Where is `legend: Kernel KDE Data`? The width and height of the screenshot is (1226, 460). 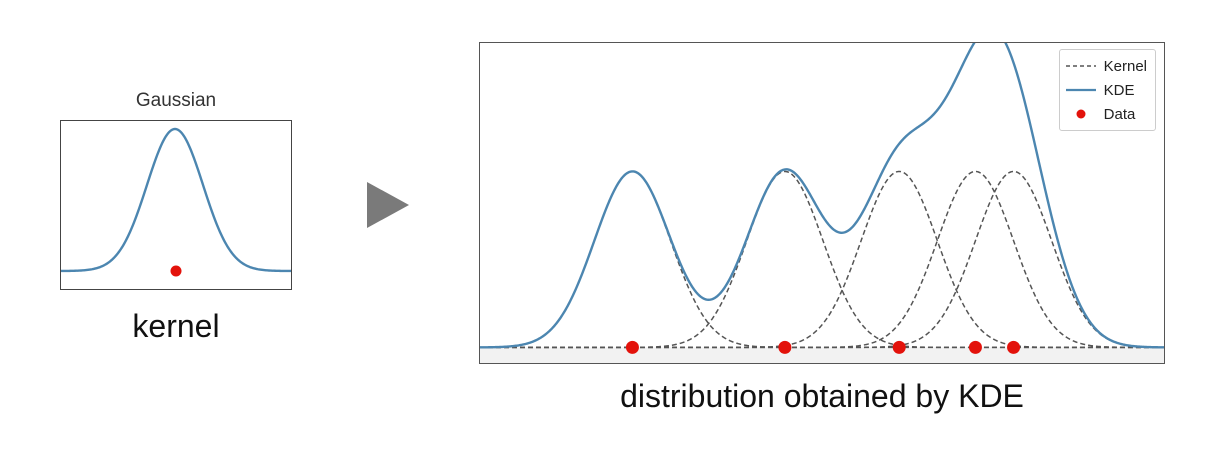 legend: Kernel KDE Data is located at coordinates (1107, 90).